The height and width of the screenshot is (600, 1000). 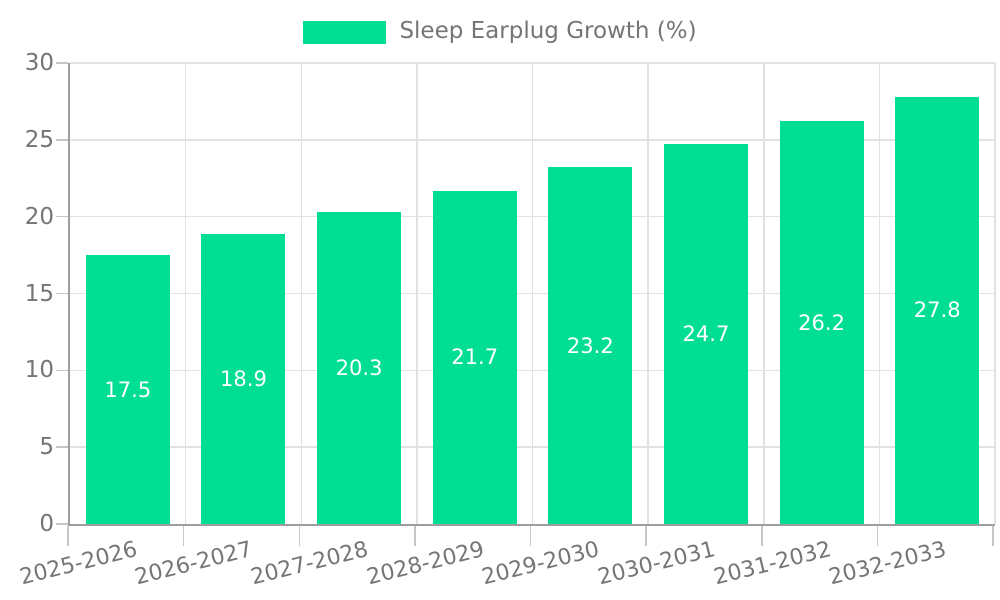 What do you see at coordinates (39, 370) in the screenshot?
I see `y-tick-label: 10` at bounding box center [39, 370].